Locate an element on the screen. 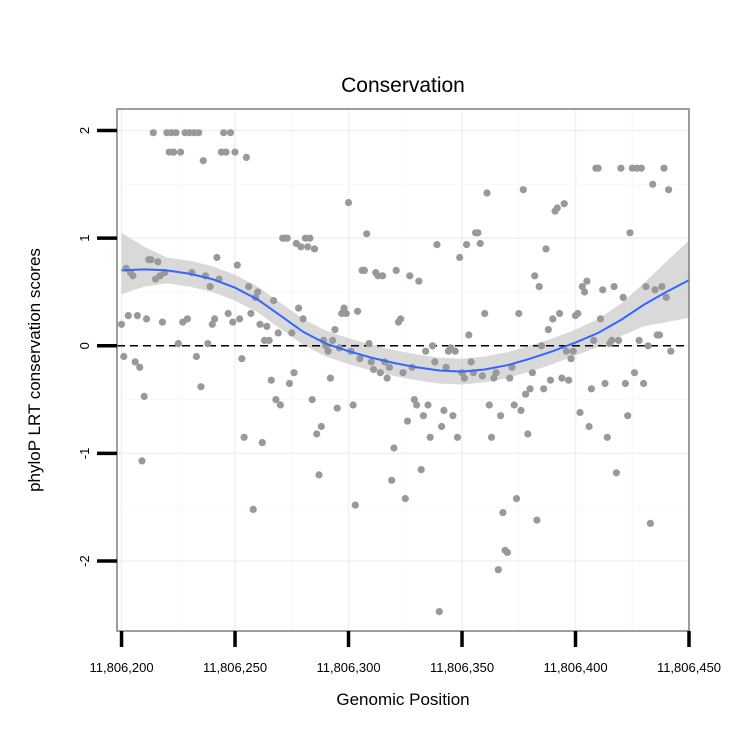 The height and width of the screenshot is (750, 750). y-tick-label: 1 is located at coordinates (84, 238).